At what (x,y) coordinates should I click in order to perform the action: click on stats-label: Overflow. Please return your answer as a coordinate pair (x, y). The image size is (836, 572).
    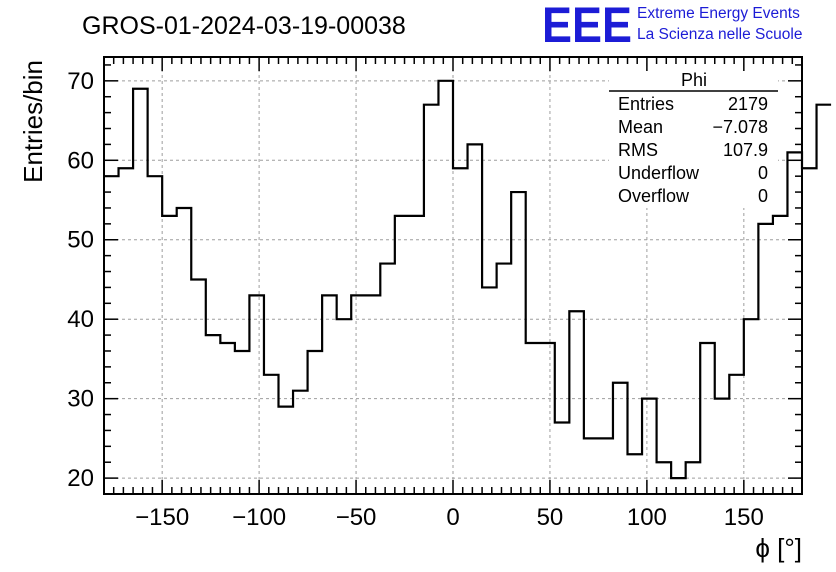
    Looking at the image, I should click on (654, 196).